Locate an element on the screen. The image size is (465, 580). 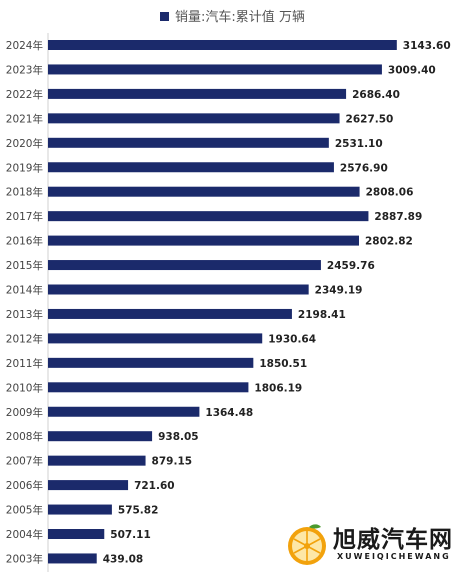
bar-value-label: 2576.90 is located at coordinates (364, 168).